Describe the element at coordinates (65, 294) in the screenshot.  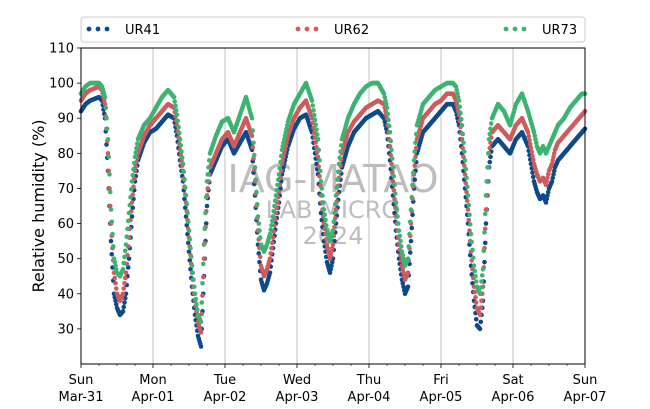
I see `y-tick-label: 40` at that location.